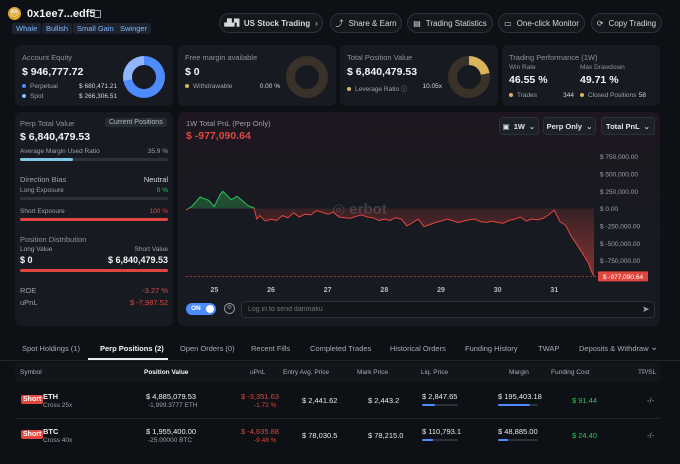 Image resolution: width=680 pixels, height=464 pixels. Describe the element at coordinates (619, 157) in the screenshot. I see `y-tick-label: $ 750,000.00` at that location.